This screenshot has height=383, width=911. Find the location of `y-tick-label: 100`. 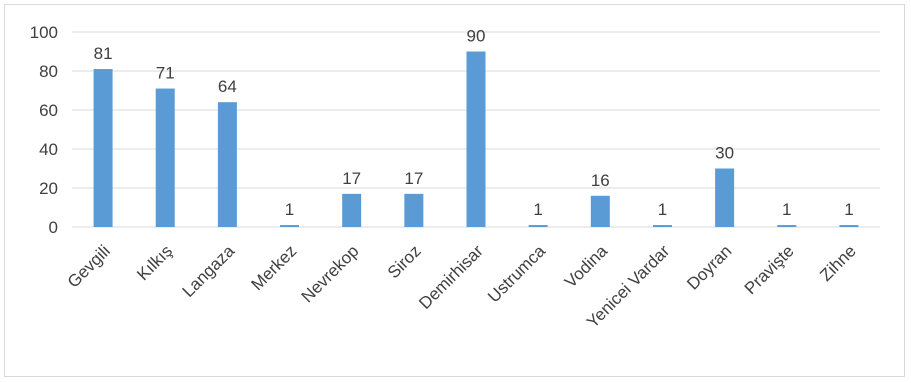

y-tick-label: 100 is located at coordinates (44, 32).